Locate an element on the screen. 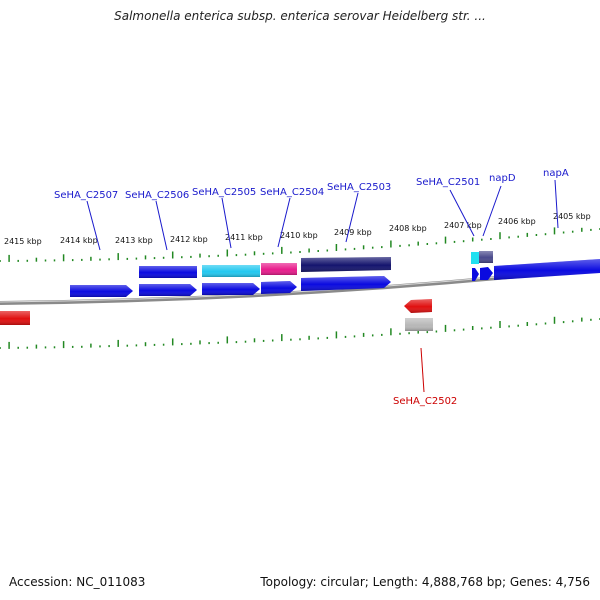  kbp-label: 2407 kbp is located at coordinates (463, 225).